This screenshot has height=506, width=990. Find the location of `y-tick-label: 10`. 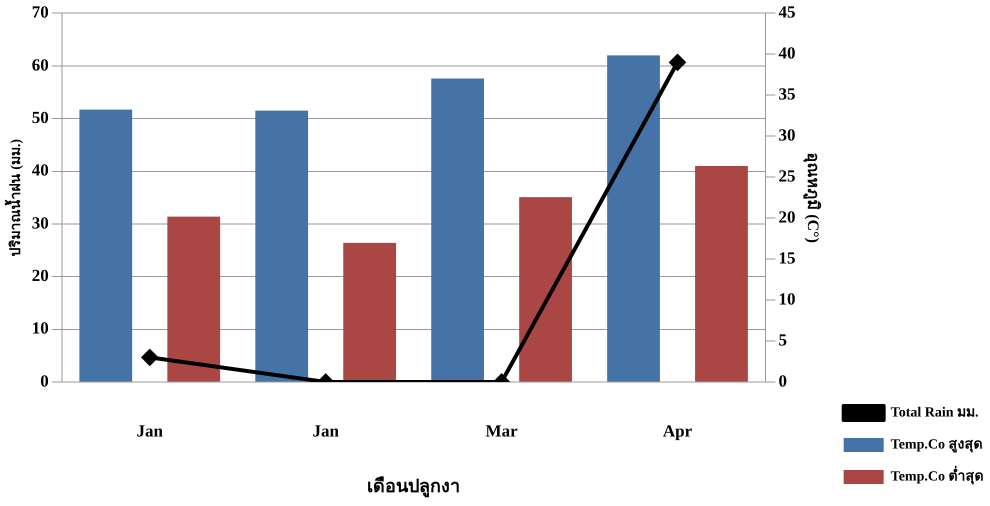

y-tick-label: 10 is located at coordinates (40, 328).